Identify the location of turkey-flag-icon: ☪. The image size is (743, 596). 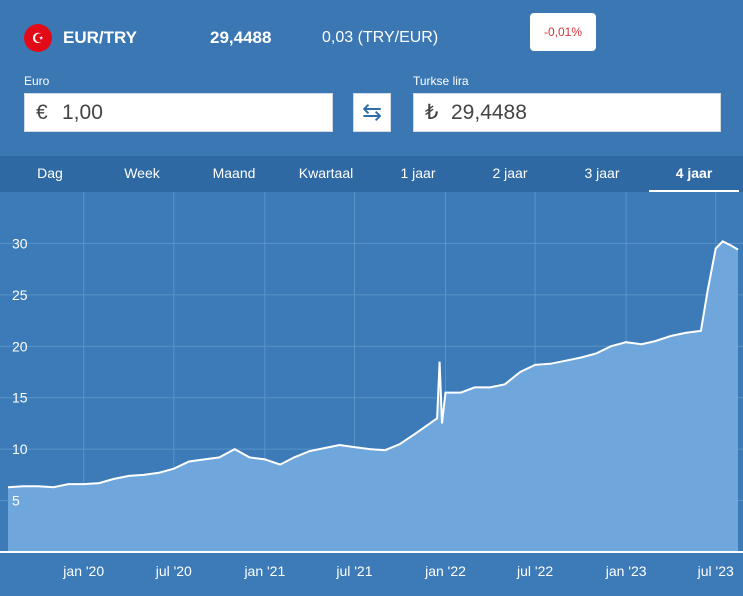
(38, 38).